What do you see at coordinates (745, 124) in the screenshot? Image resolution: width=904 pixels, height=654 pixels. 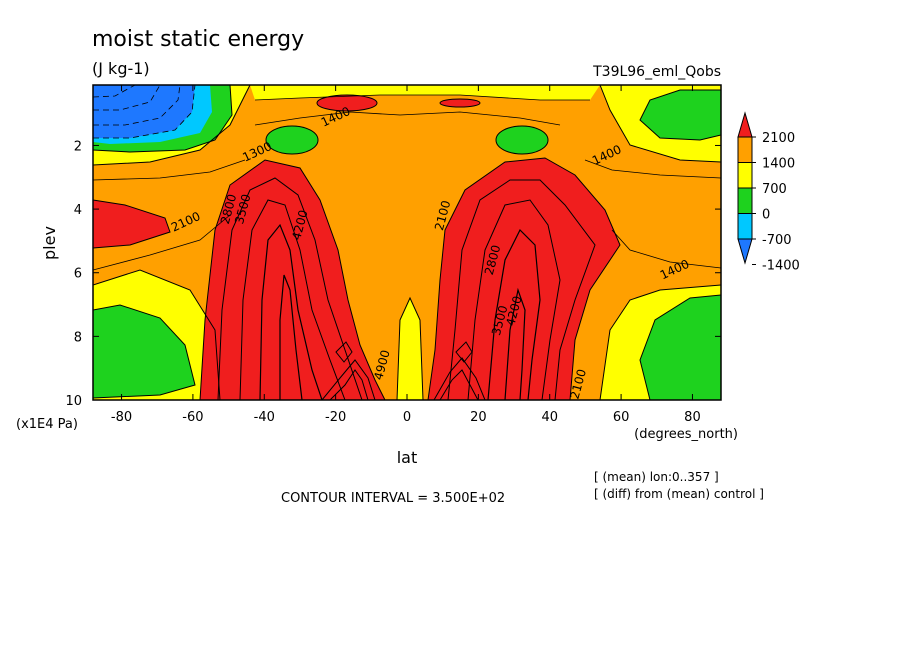 I see `colorbar-arrow-top` at bounding box center [745, 124].